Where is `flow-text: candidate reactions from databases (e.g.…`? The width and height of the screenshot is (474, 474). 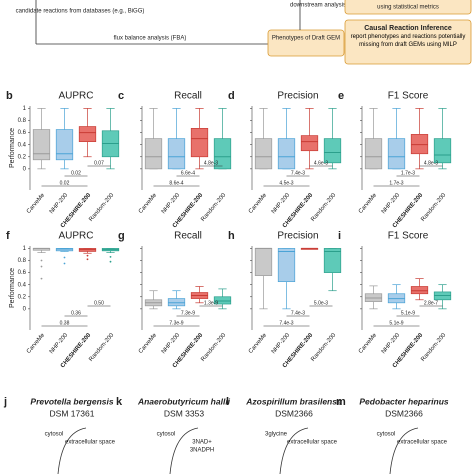
flow-text: candidate reactions from databases (e.g.… is located at coordinates (80, 12).